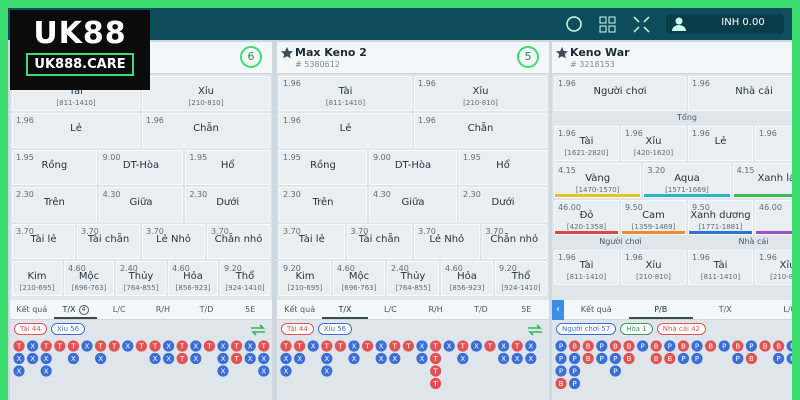  I want to click on bet-label: Trên, so click(54, 202).